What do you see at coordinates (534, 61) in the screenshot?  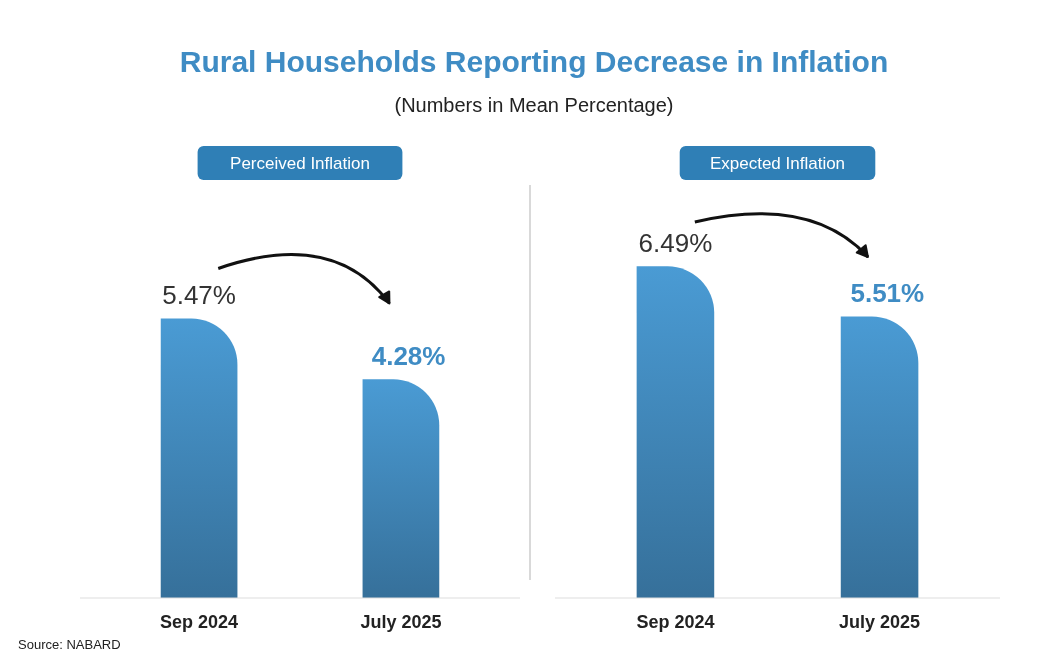 I see `text: Rural Households Reporting Decrease in Inflation` at bounding box center [534, 61].